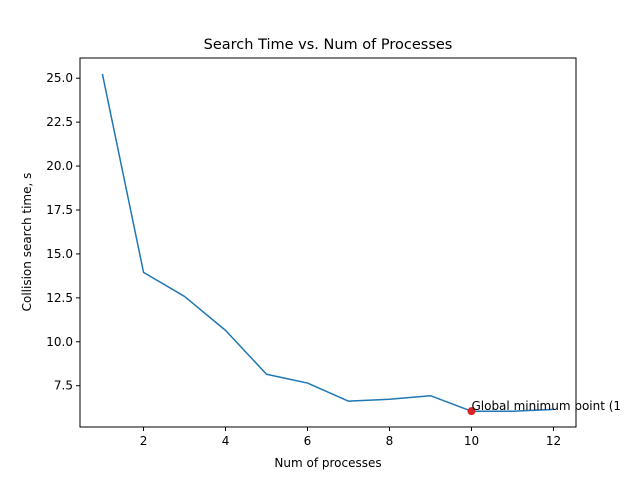 The height and width of the screenshot is (484, 640). Describe the element at coordinates (59, 342) in the screenshot. I see `y-tick-label: 10.0` at that location.